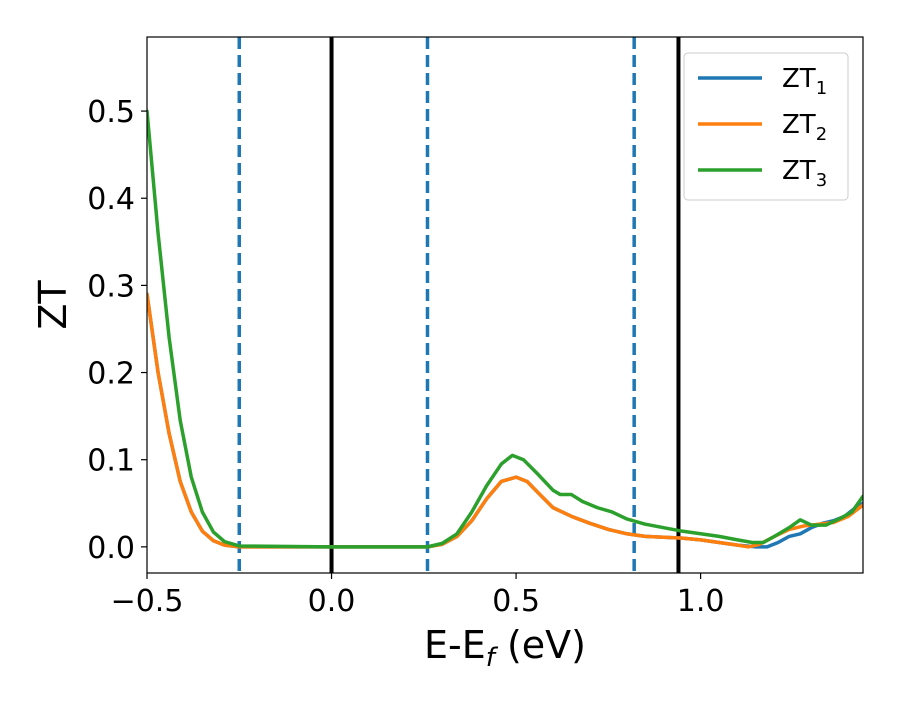 Image resolution: width=900 pixels, height=704 pixels. I want to click on x-axis-title-main: E-E, so click(455, 645).